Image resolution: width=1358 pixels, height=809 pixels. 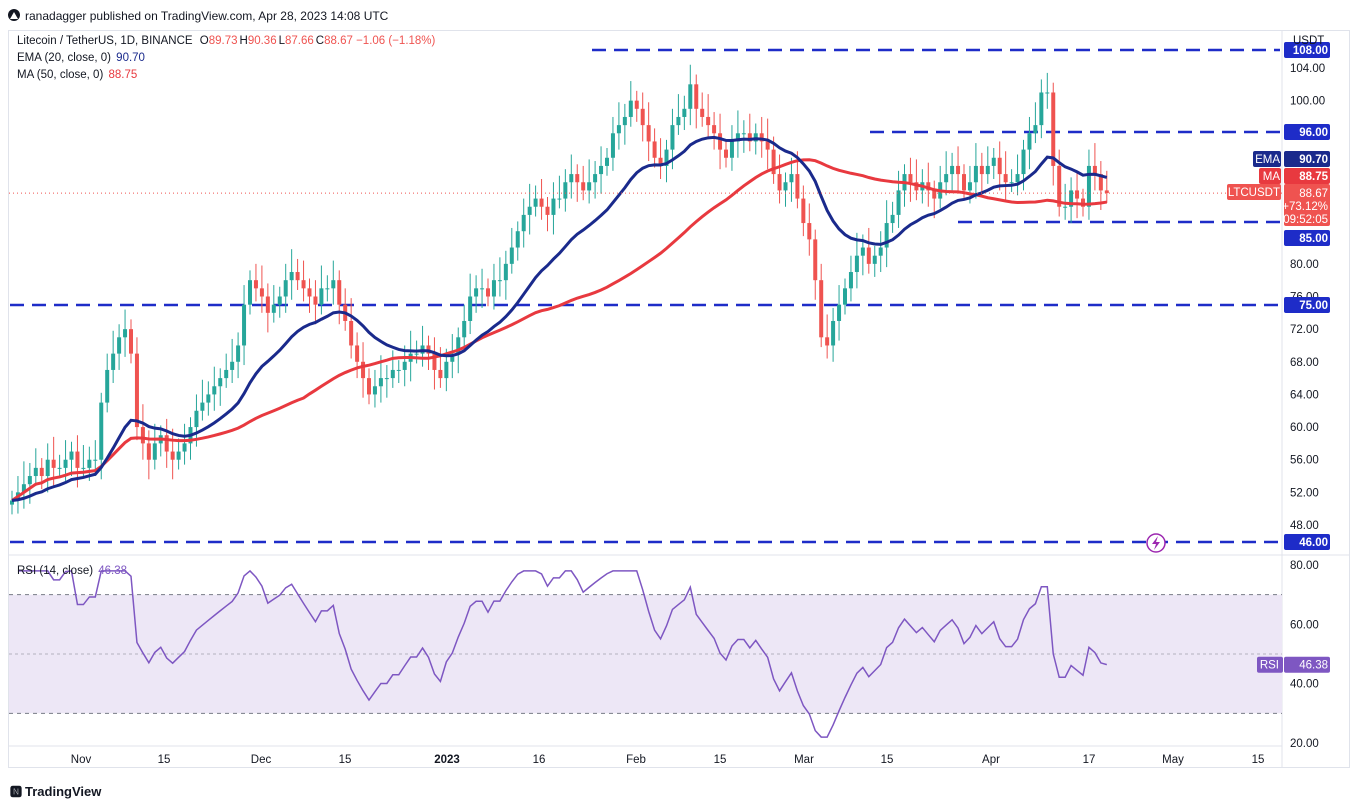 I want to click on legend-ohlc-l: L87.66, so click(x=296, y=41).